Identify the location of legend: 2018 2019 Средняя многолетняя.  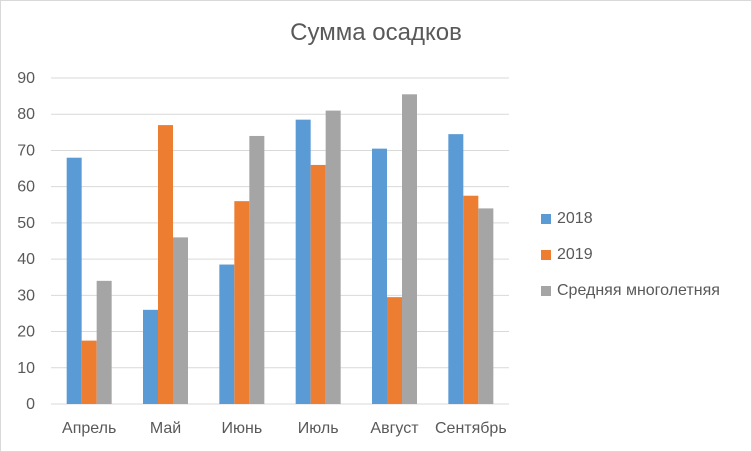
(630, 255).